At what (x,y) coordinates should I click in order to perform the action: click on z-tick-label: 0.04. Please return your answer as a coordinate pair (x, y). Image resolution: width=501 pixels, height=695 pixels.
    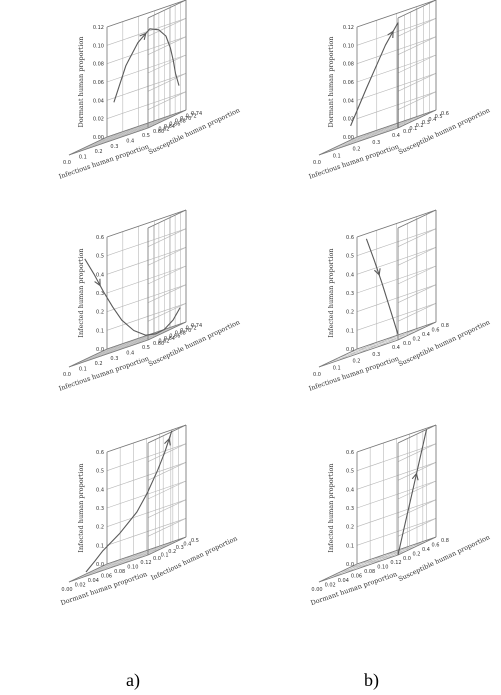
    Looking at the image, I should click on (348, 101).